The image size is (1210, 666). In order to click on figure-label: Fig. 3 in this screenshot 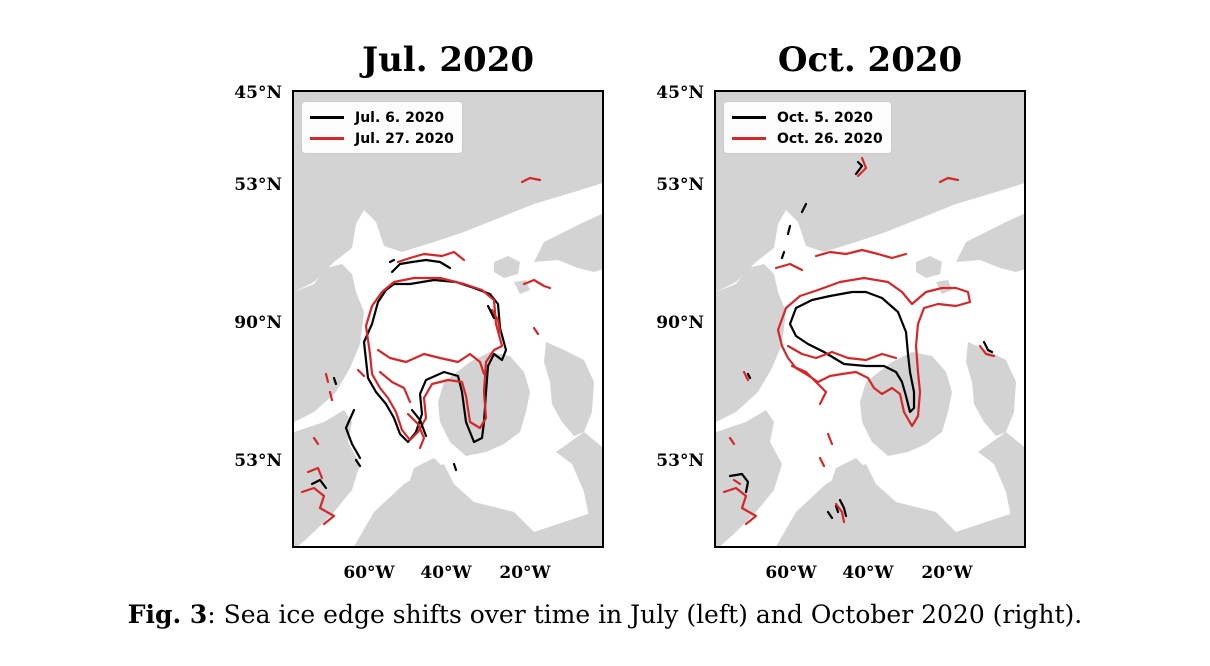, I will do `click(167, 614)`.